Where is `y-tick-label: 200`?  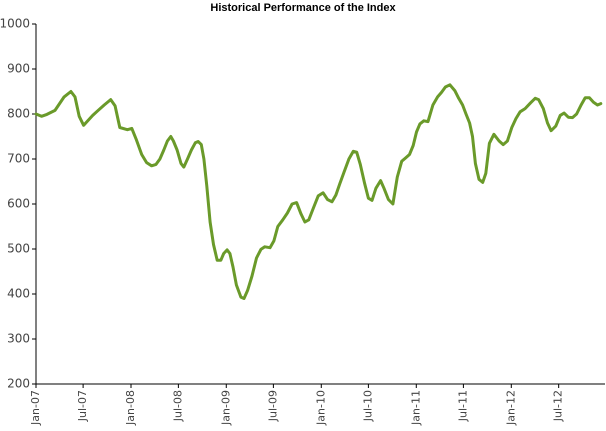
y-tick-label: 200 is located at coordinates (18, 384).